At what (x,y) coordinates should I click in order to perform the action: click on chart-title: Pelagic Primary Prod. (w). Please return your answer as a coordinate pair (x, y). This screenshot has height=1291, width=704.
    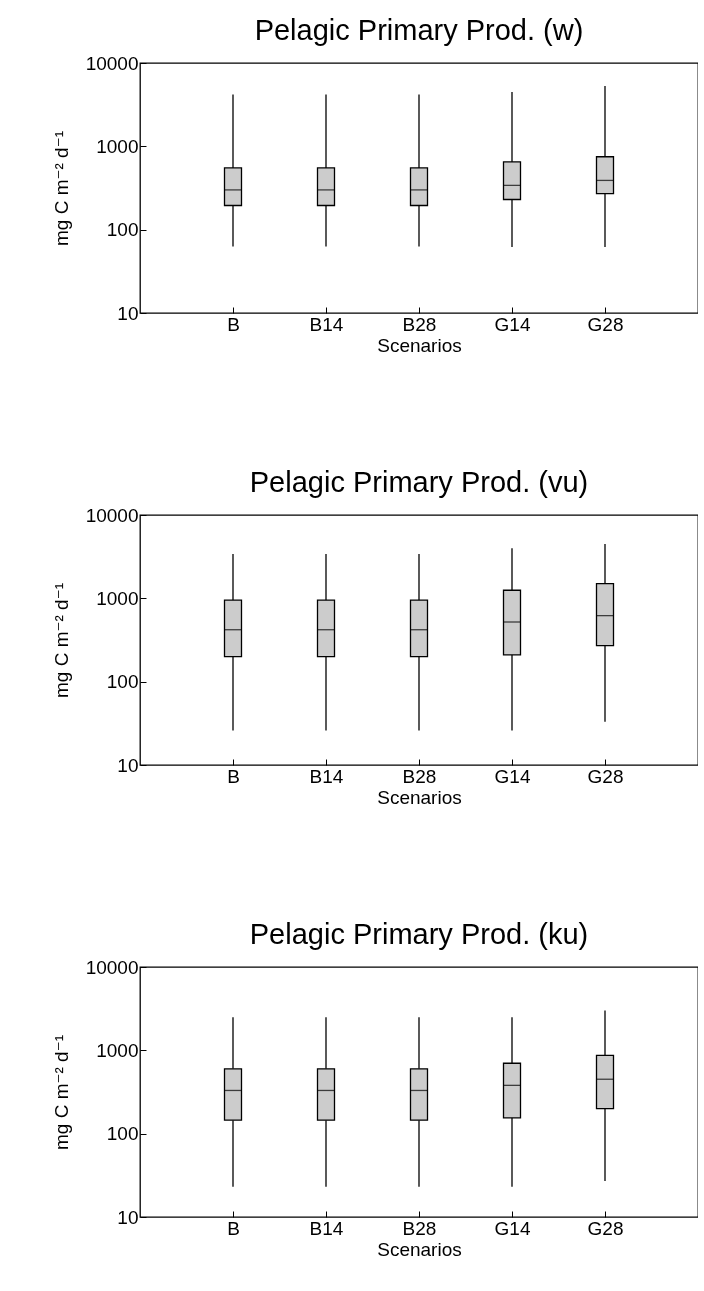
    Looking at the image, I should click on (419, 30).